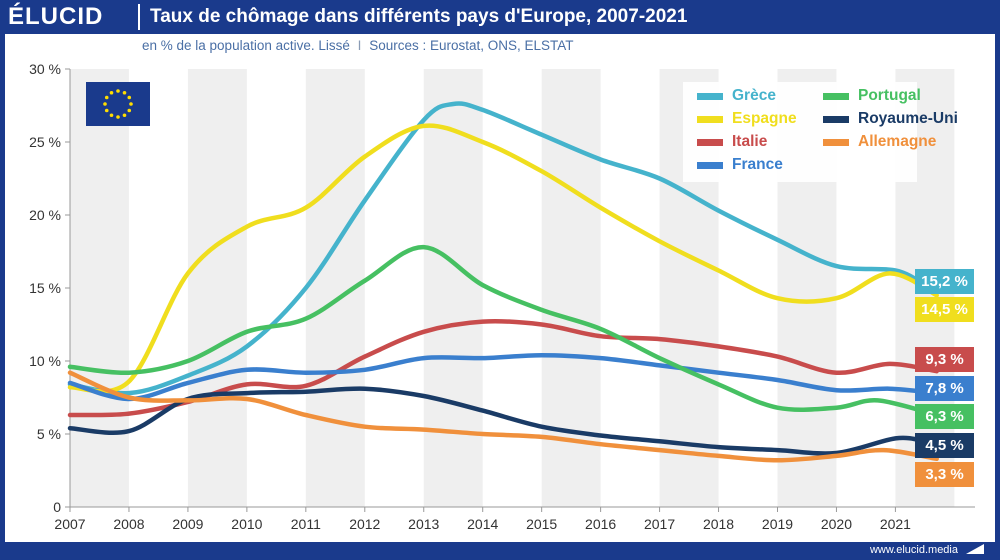 The height and width of the screenshot is (560, 1000). I want to click on x-tick-label: 2019, so click(777, 524).